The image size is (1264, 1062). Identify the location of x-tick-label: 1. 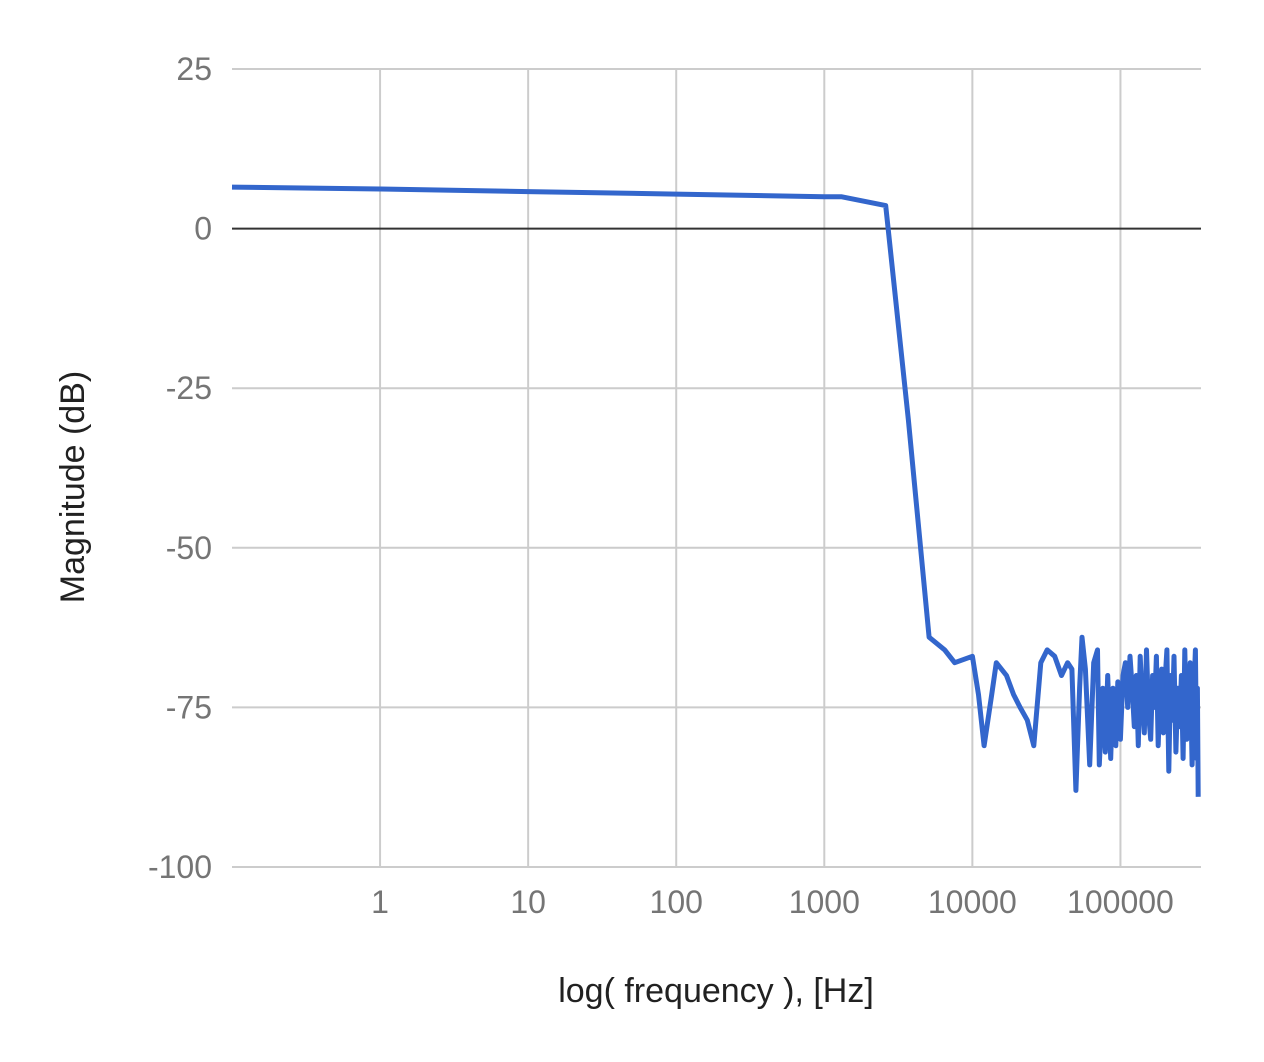
(380, 902).